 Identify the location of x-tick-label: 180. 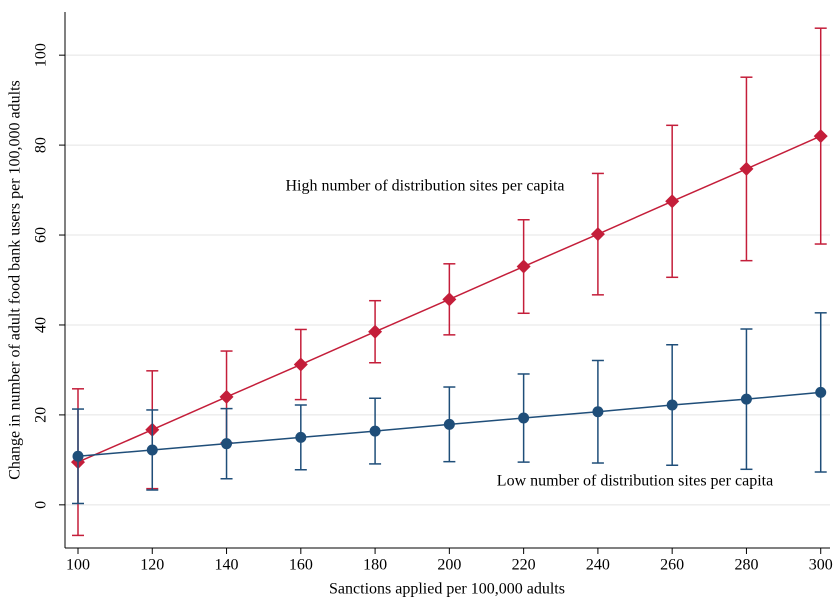
(375, 565).